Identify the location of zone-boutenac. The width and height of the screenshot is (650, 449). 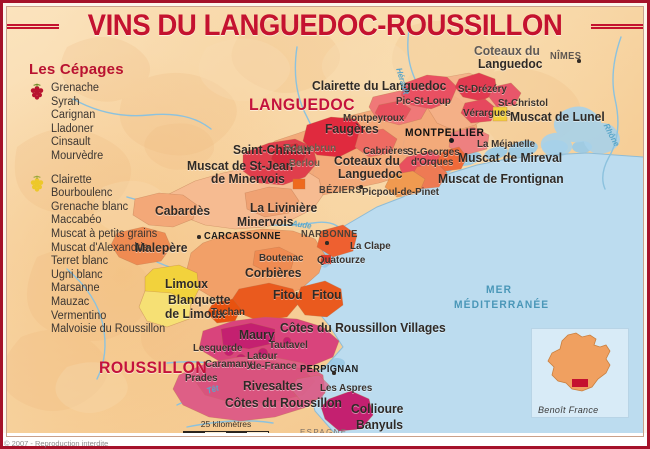
(274, 260).